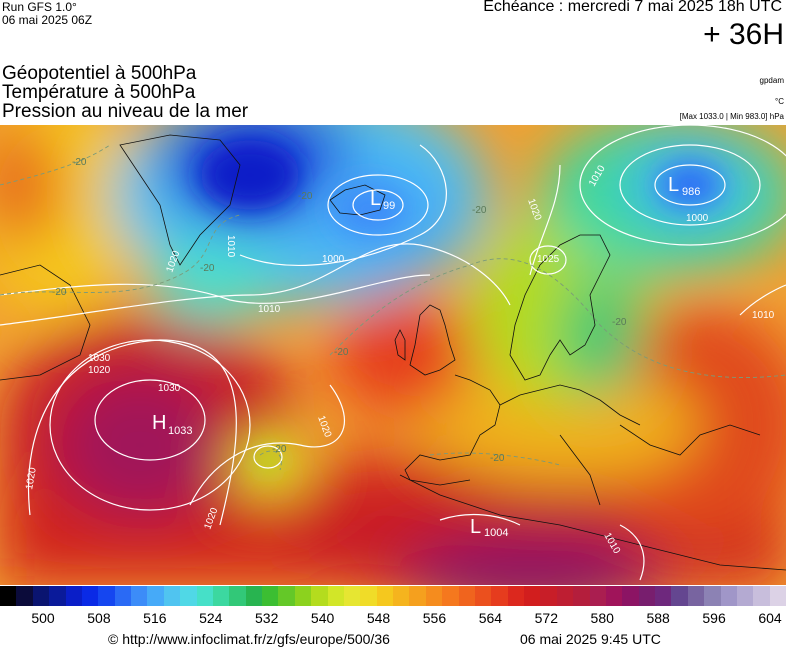 Image resolution: width=786 pixels, height=648 pixels. What do you see at coordinates (322, 618) in the screenshot?
I see `color-scale-tick-label: 540` at bounding box center [322, 618].